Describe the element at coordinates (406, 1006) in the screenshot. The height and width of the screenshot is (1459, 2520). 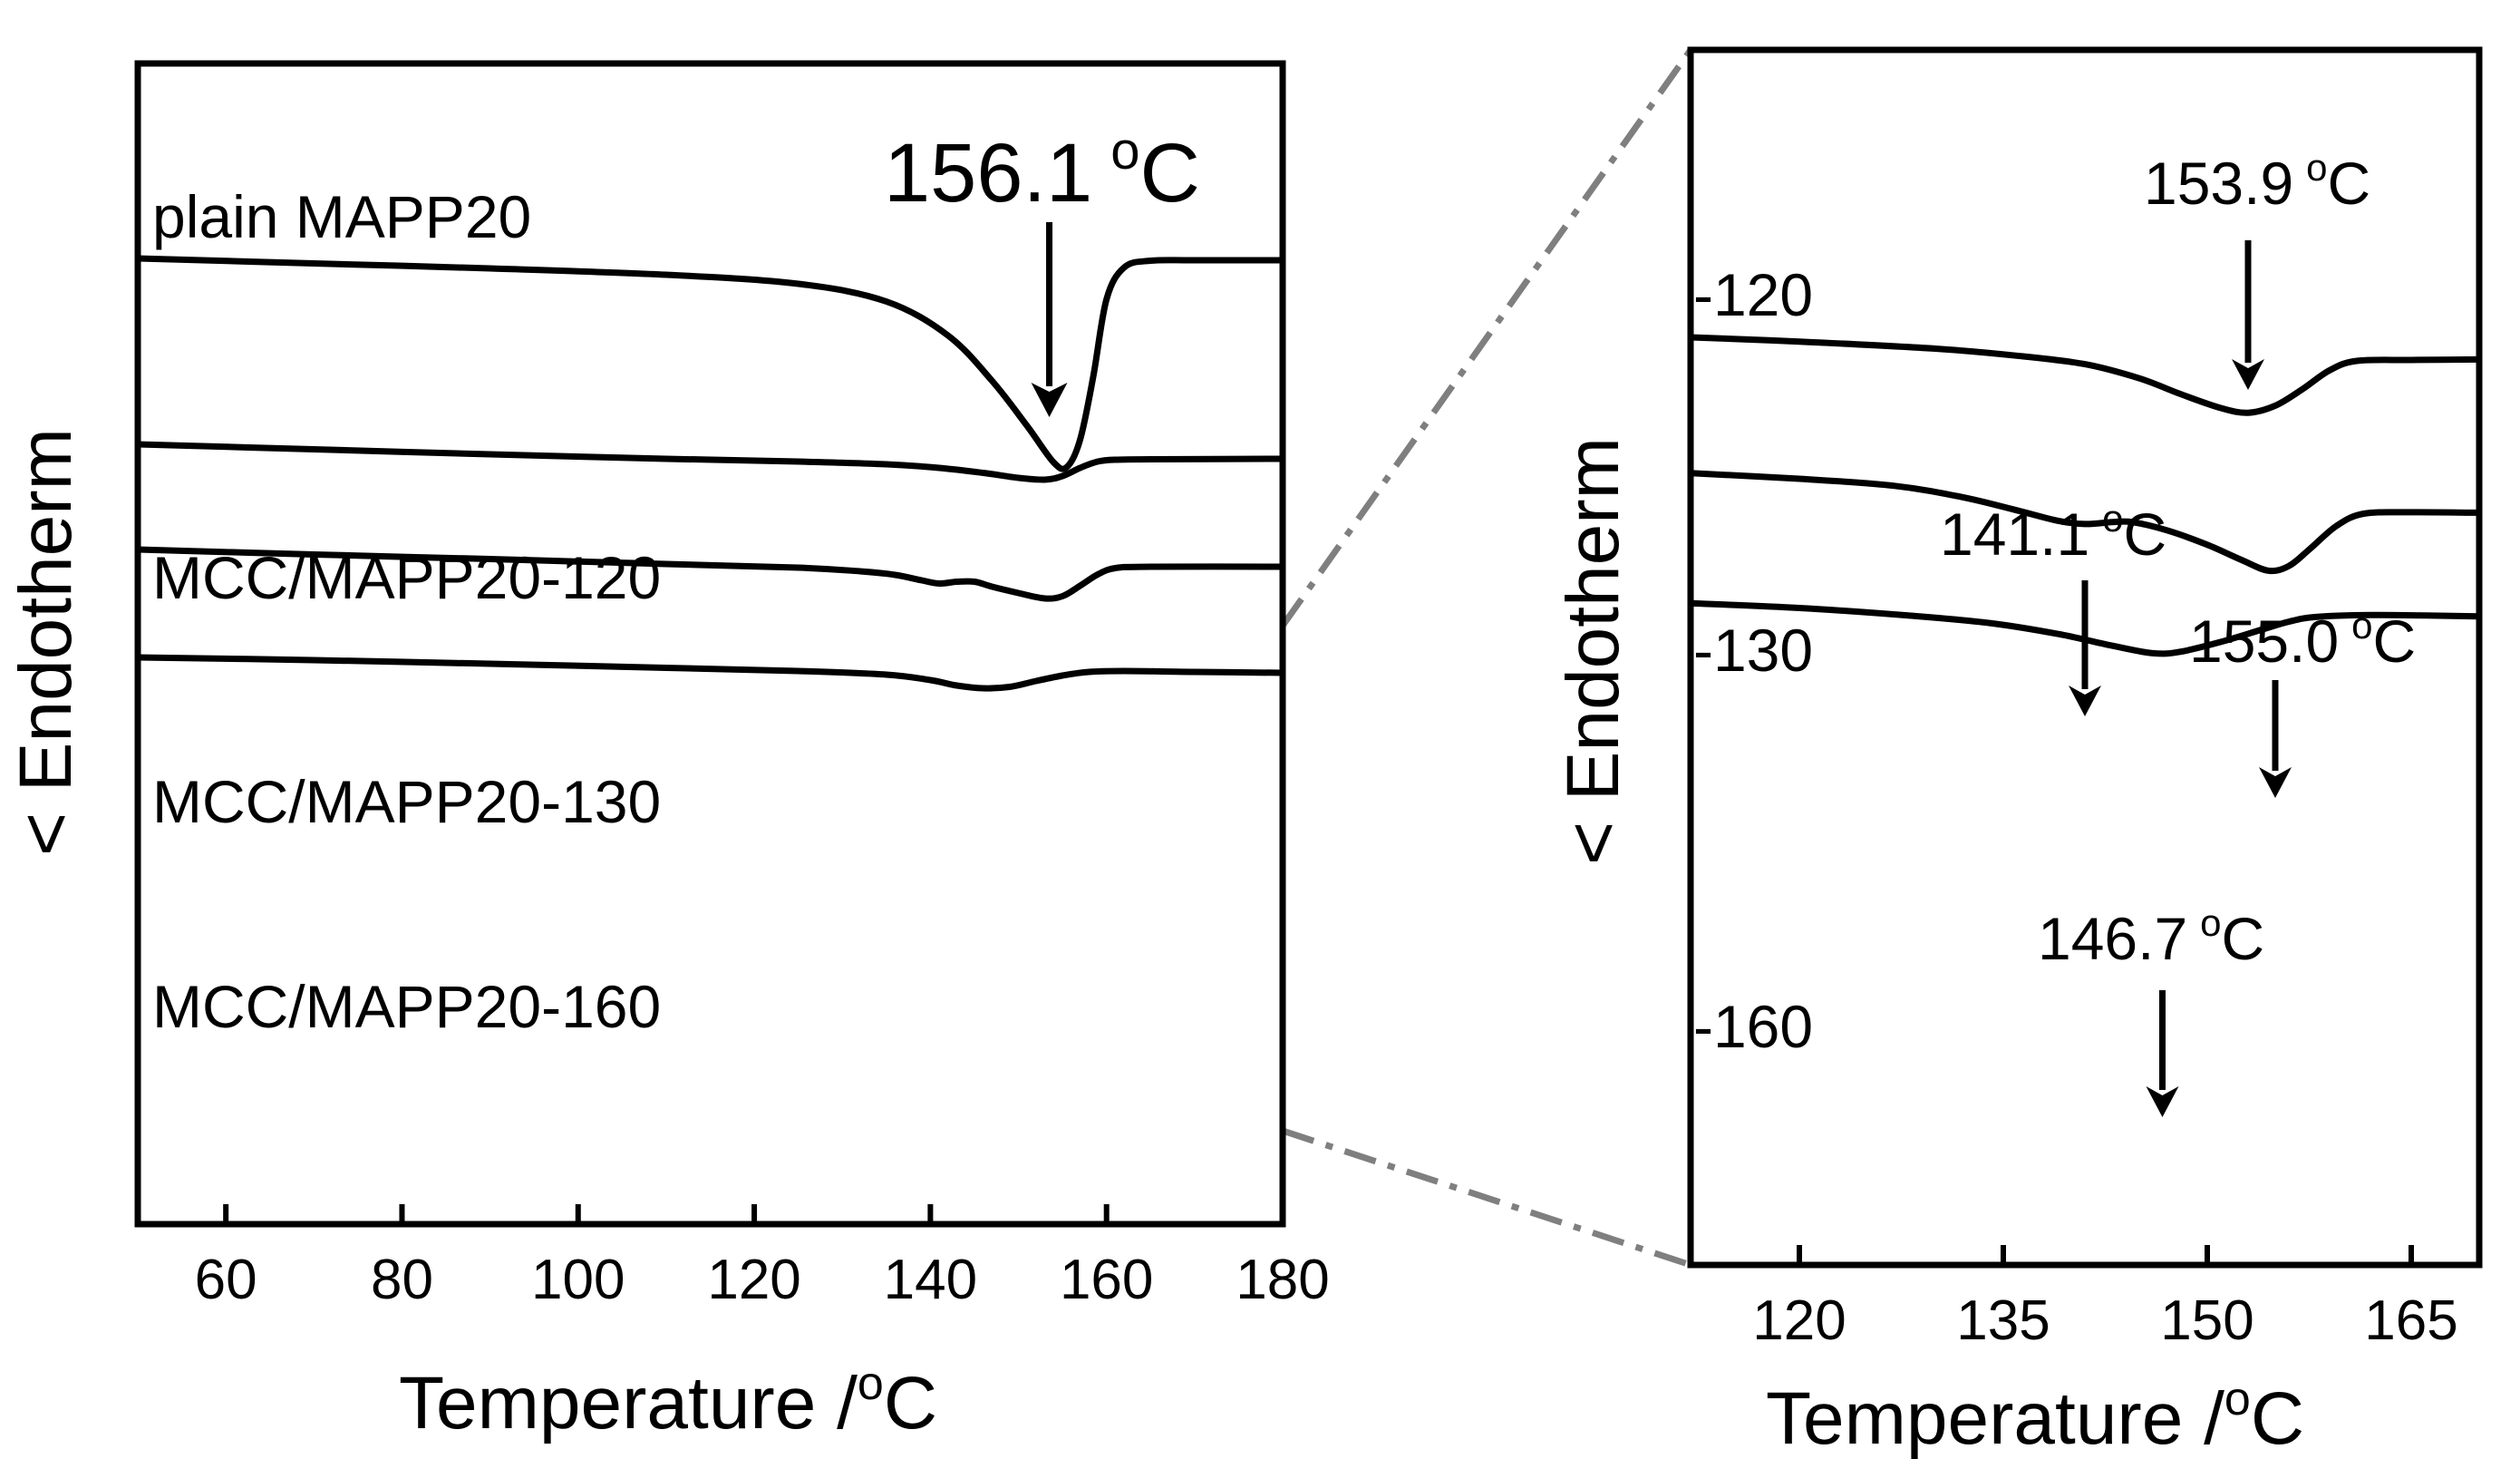
I see `left-label-160: MCC/MAPP20-160` at that location.